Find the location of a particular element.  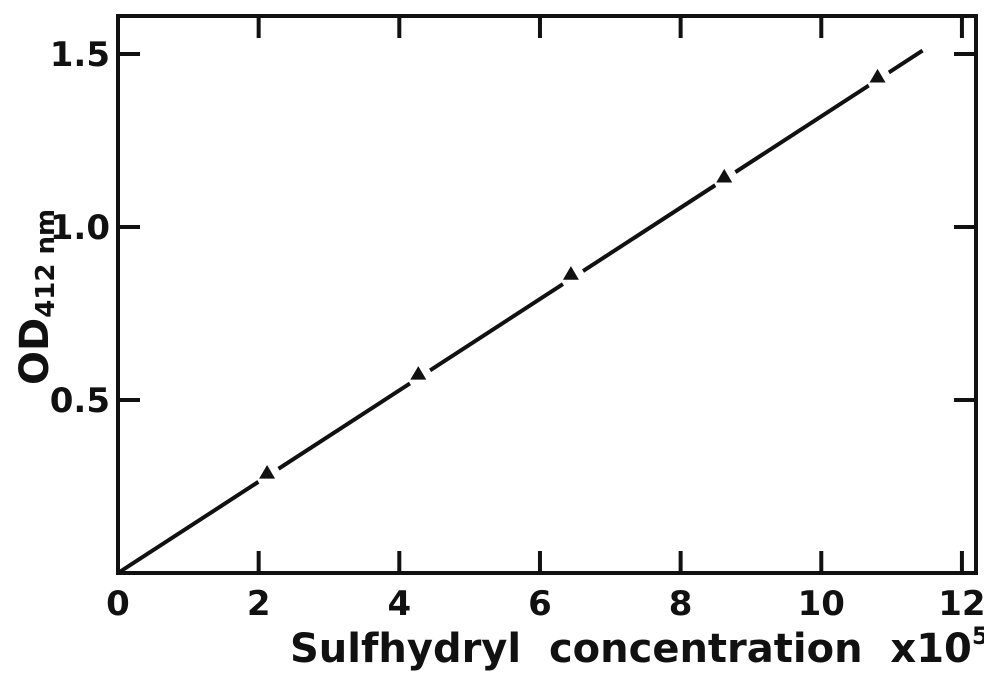

x-tick-label: 4 is located at coordinates (399, 604).